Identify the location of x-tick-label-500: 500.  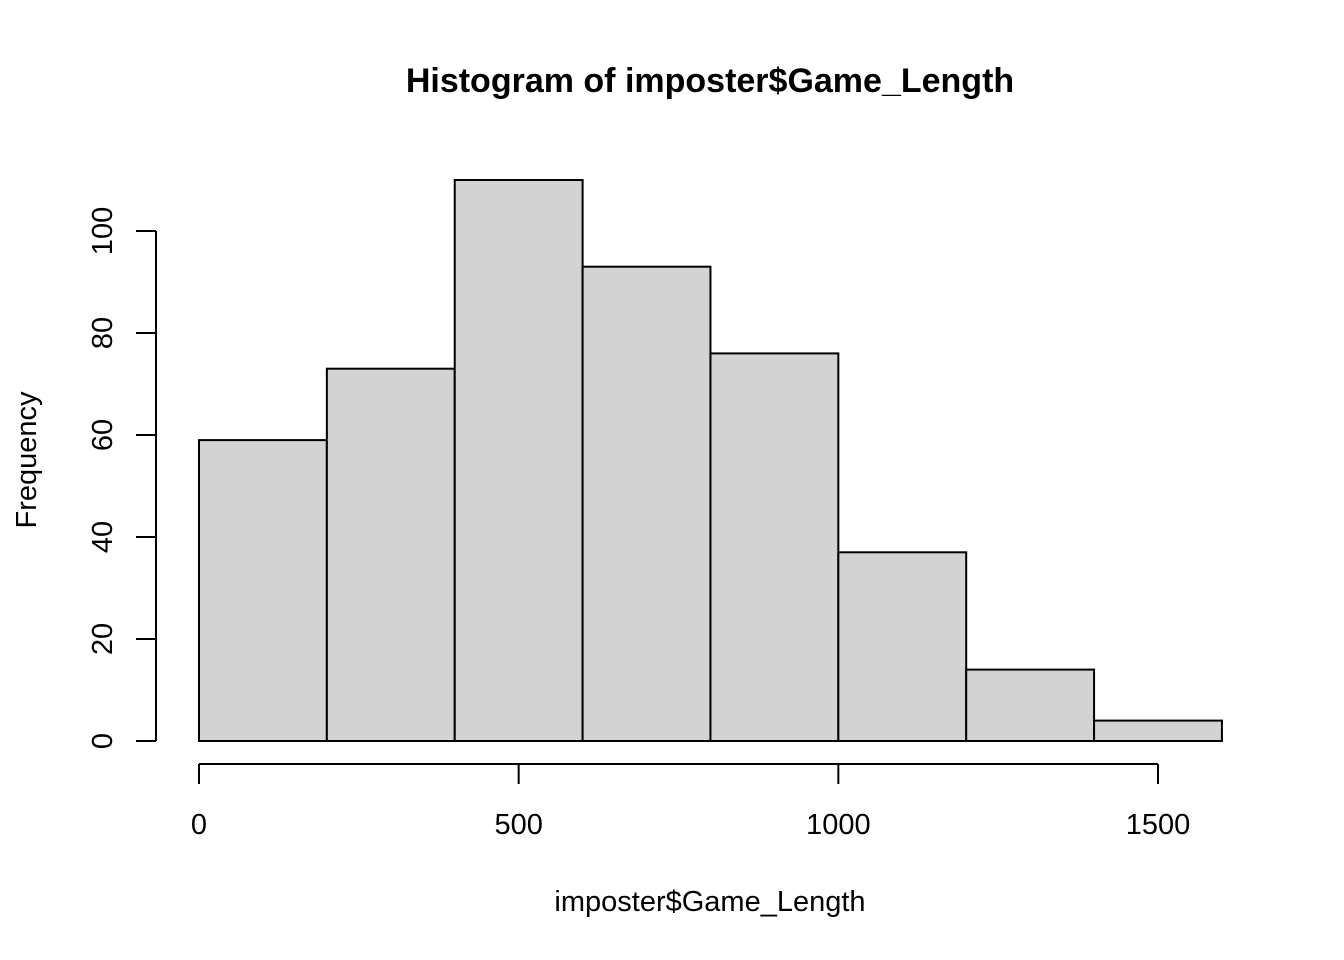
(518, 825).